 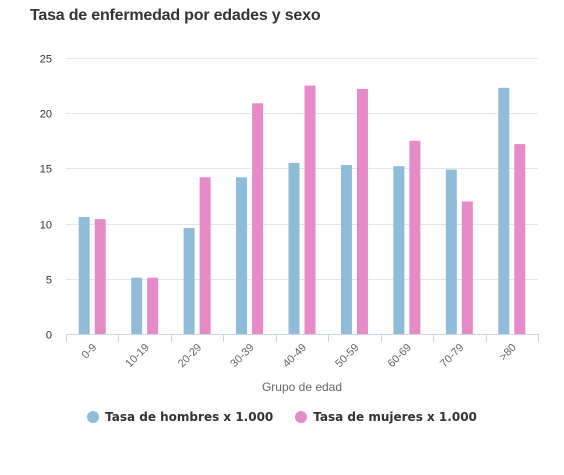 What do you see at coordinates (508, 353) in the screenshot?
I see `x-tick-label: >80` at bounding box center [508, 353].